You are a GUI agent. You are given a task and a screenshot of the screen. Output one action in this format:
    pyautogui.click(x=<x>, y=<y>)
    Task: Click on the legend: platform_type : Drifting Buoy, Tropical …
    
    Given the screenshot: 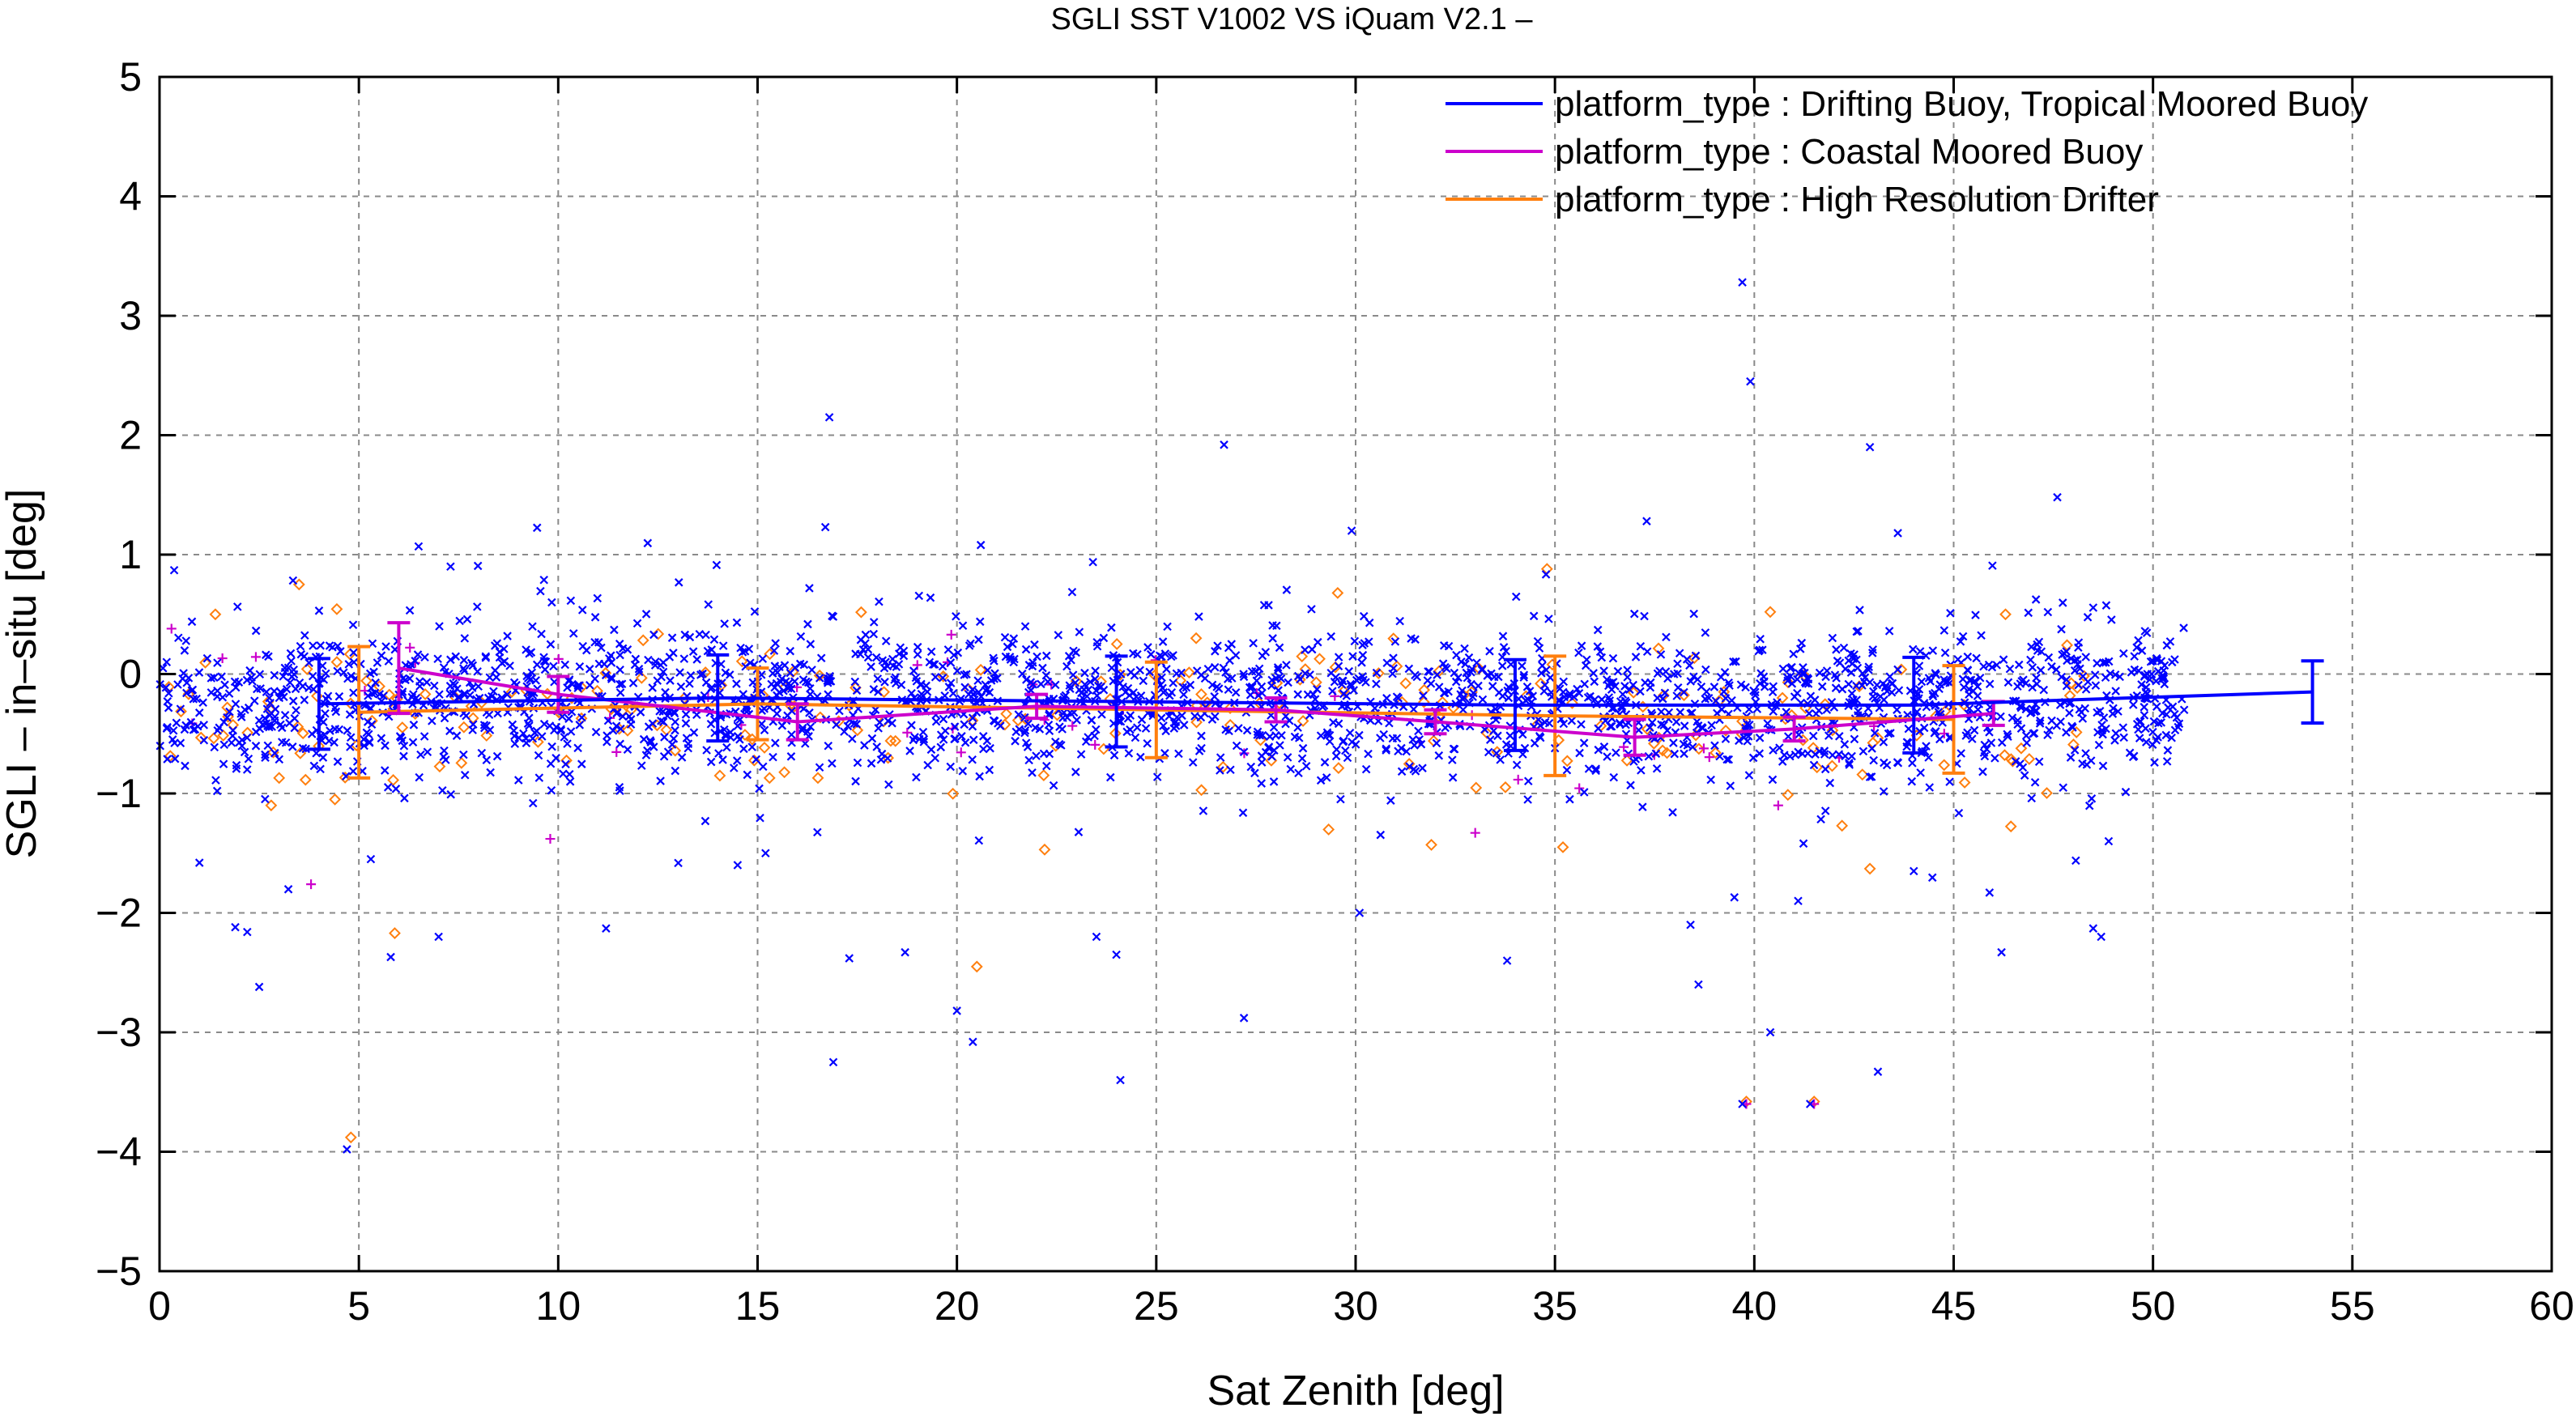 What is the action you would take?
    pyautogui.click(x=1907, y=152)
    